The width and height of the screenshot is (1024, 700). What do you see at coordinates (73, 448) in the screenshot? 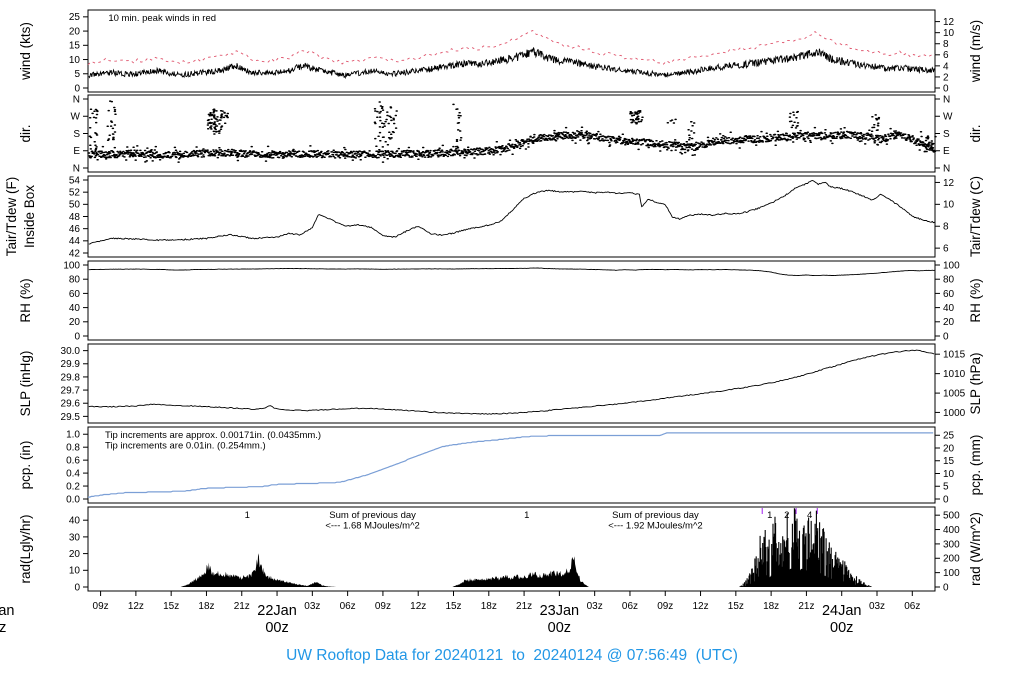
I see `svg-text: 0.8` at bounding box center [73, 448].